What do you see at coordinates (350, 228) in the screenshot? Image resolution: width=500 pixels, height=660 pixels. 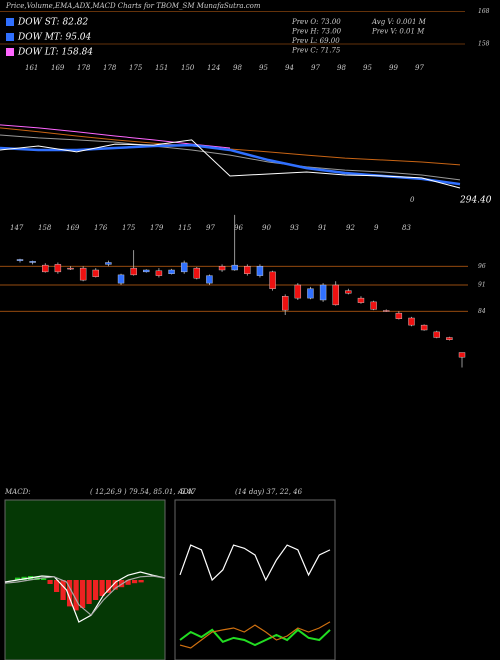 I see `level-number: 92` at bounding box center [350, 228].